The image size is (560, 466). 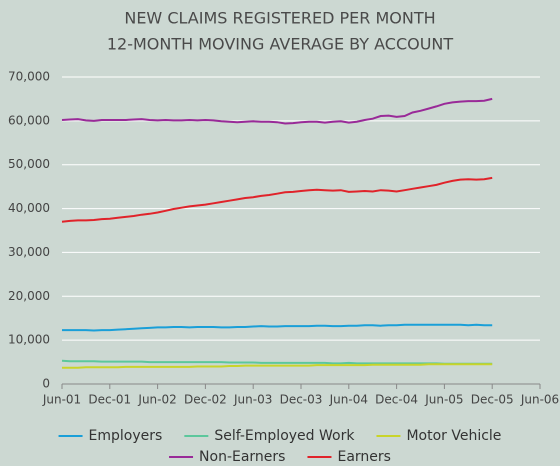 What do you see at coordinates (61, 400) in the screenshot?
I see `x-tick-label: Jun-01` at bounding box center [61, 400].